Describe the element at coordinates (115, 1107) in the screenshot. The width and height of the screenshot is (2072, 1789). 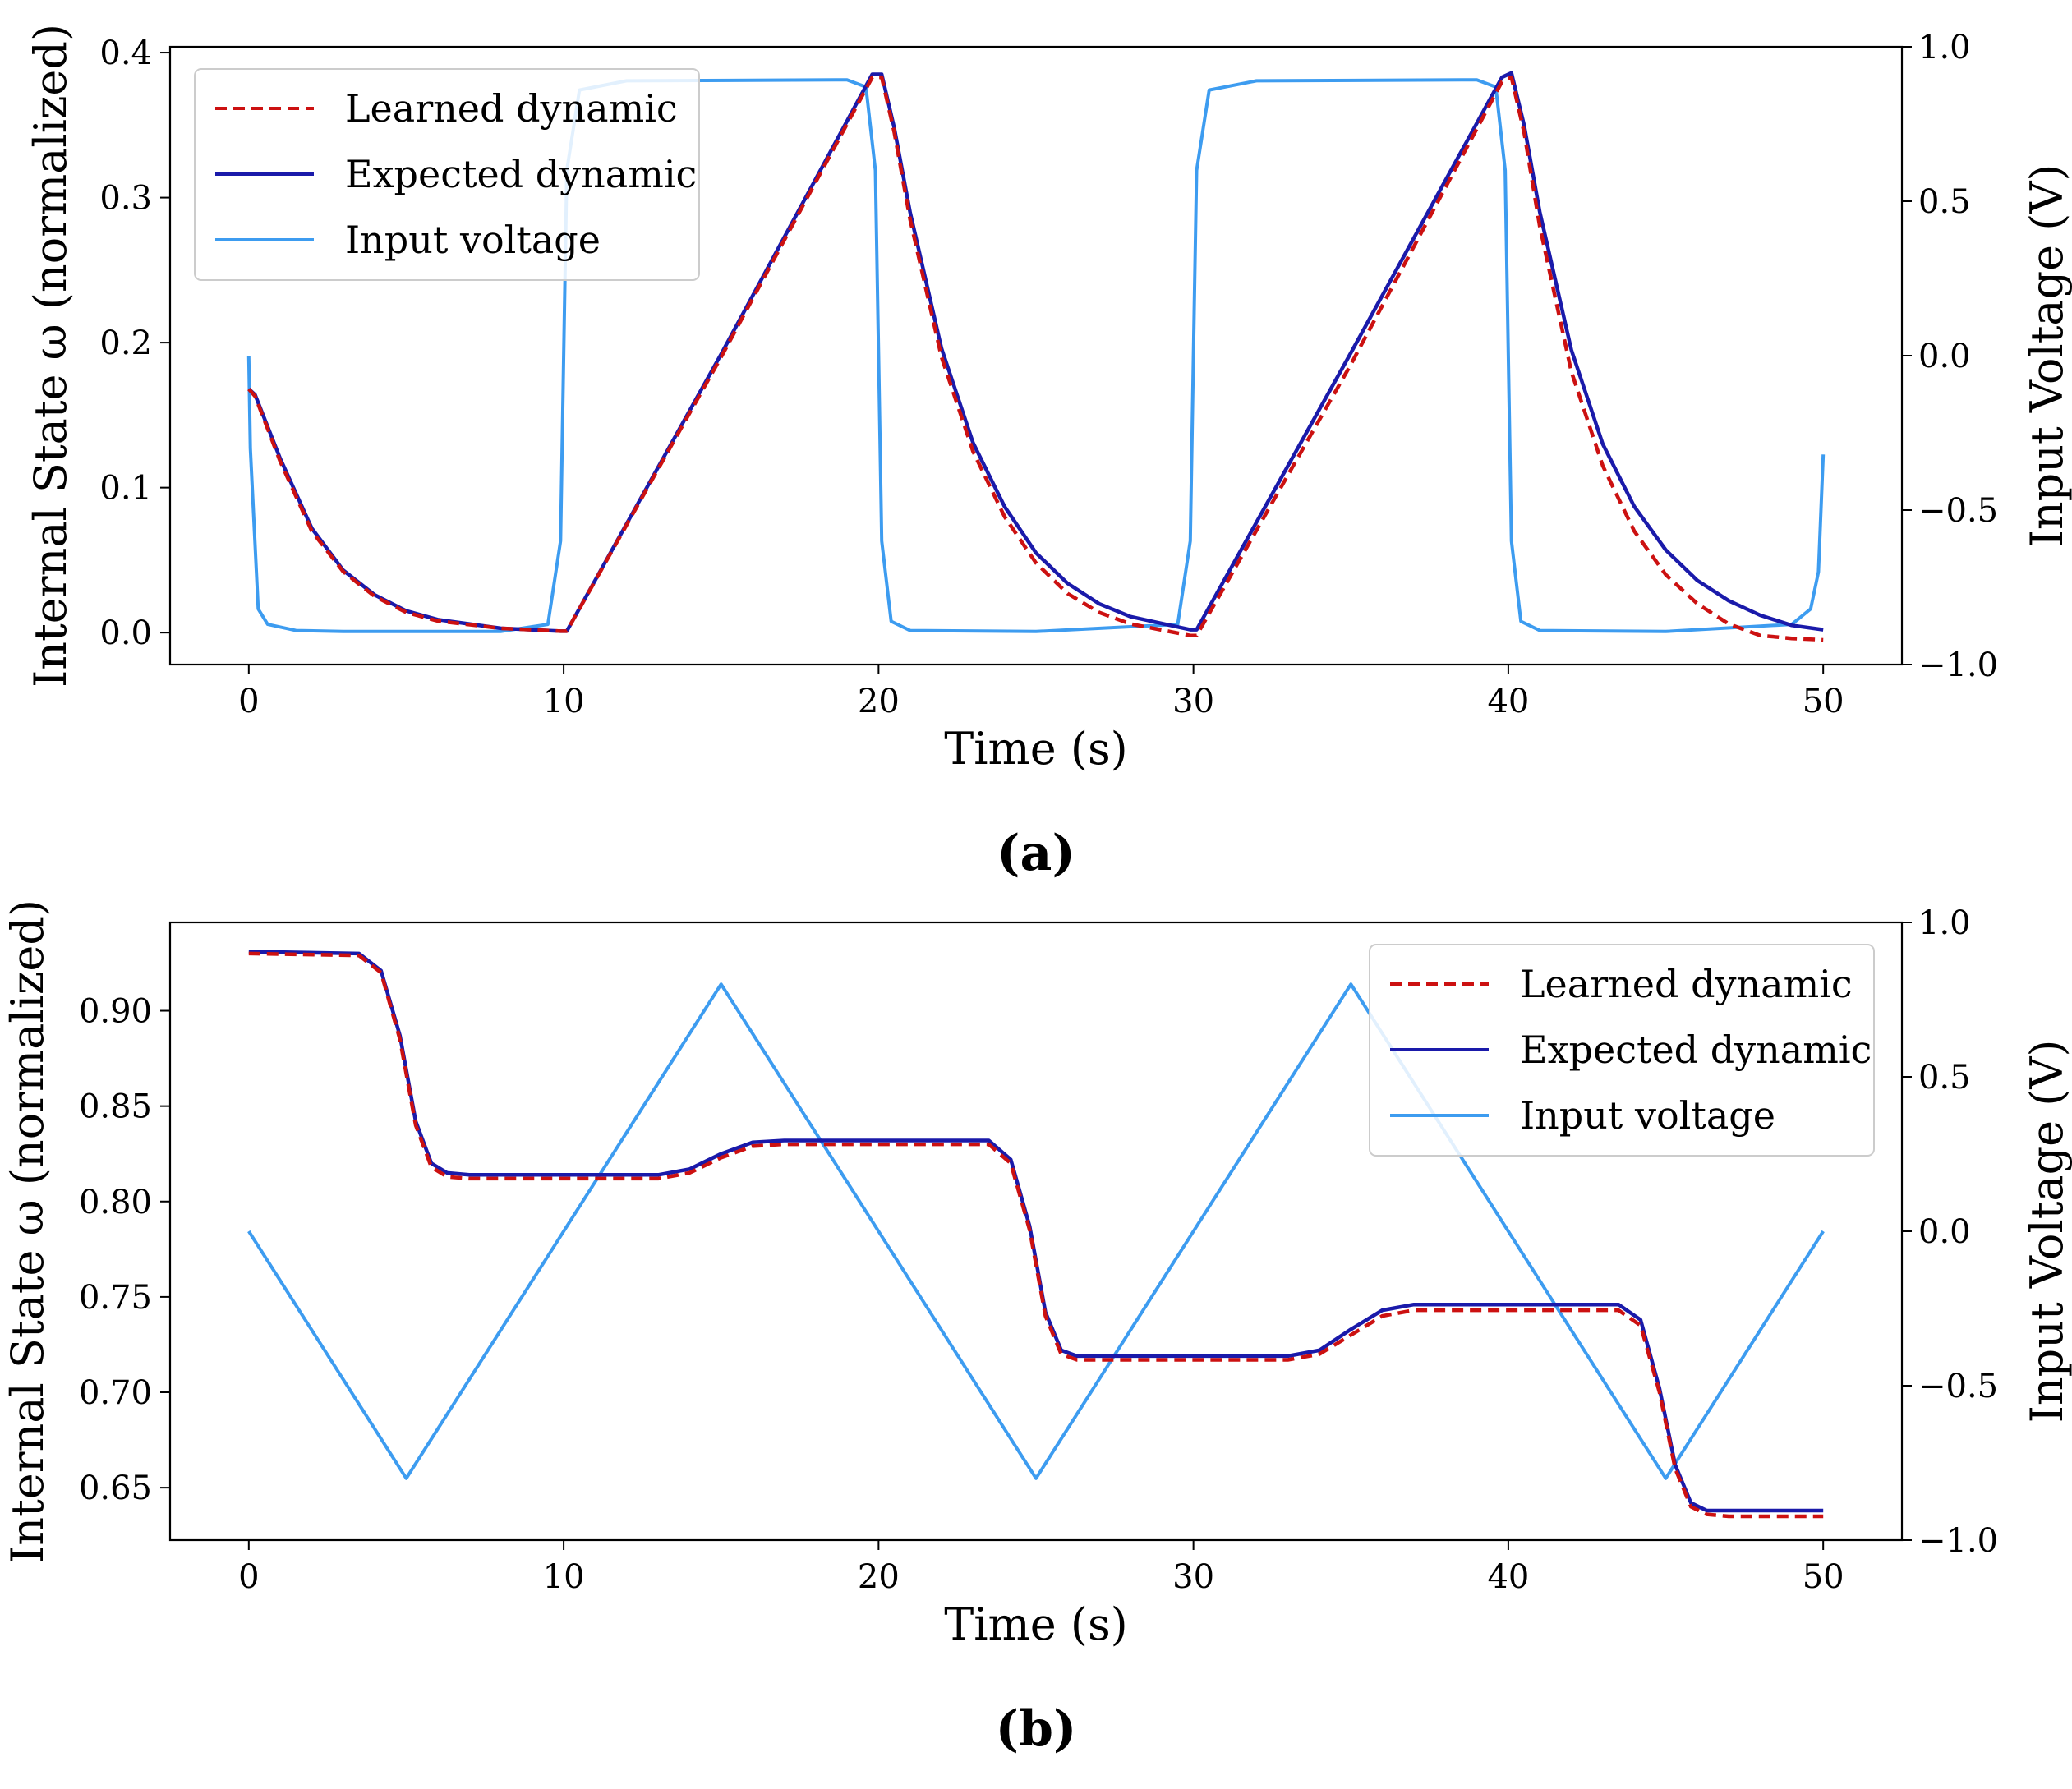
I see `panel-b-y-tick-label: 0.85` at that location.